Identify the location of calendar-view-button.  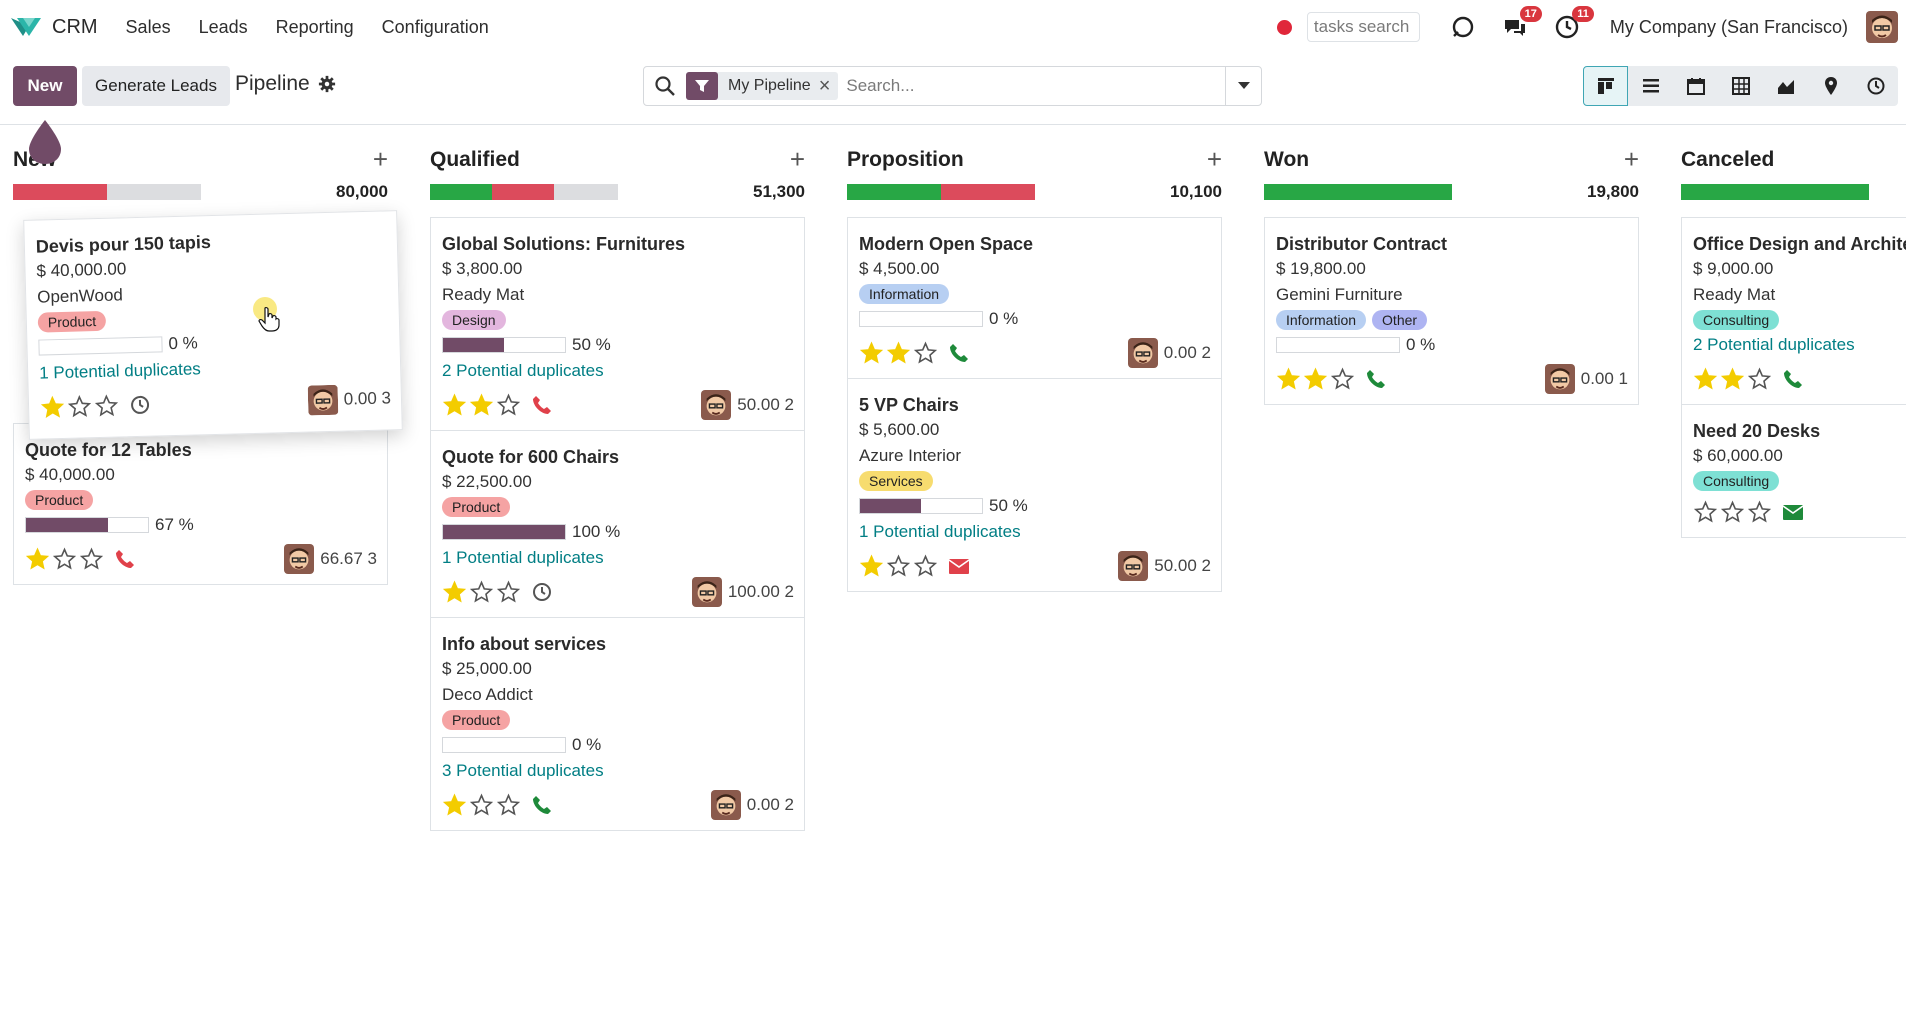
(1695, 86).